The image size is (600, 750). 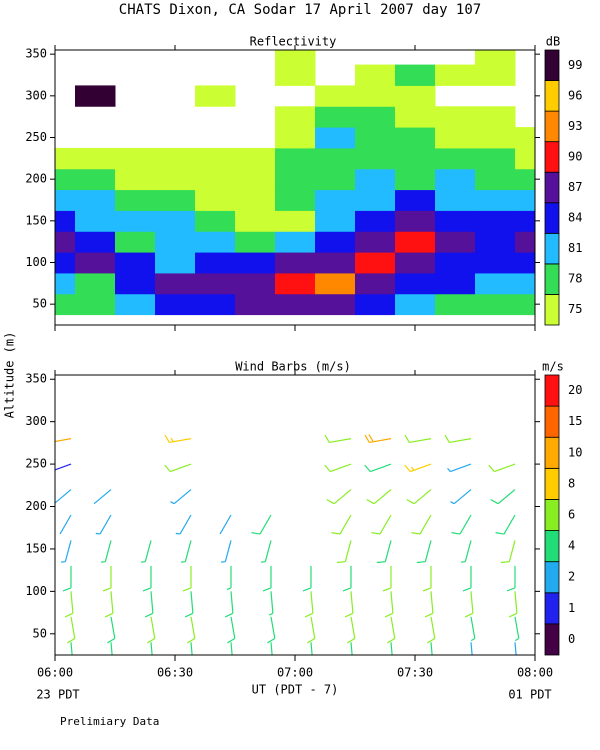 What do you see at coordinates (55, 673) in the screenshot?
I see `x-tick-label: 06:00` at bounding box center [55, 673].